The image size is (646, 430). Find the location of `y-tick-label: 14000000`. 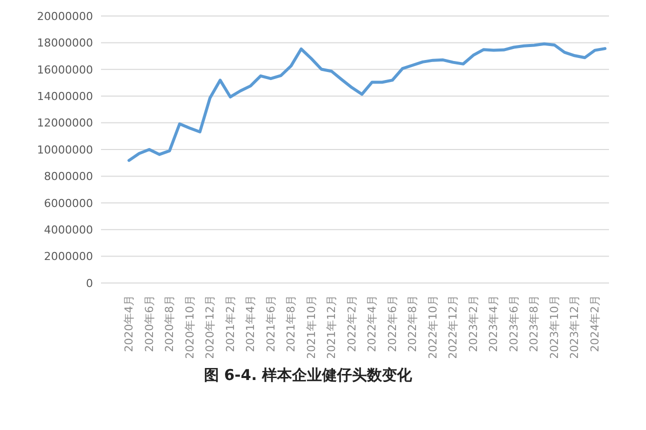

y-tick-label: 14000000 is located at coordinates (65, 97).